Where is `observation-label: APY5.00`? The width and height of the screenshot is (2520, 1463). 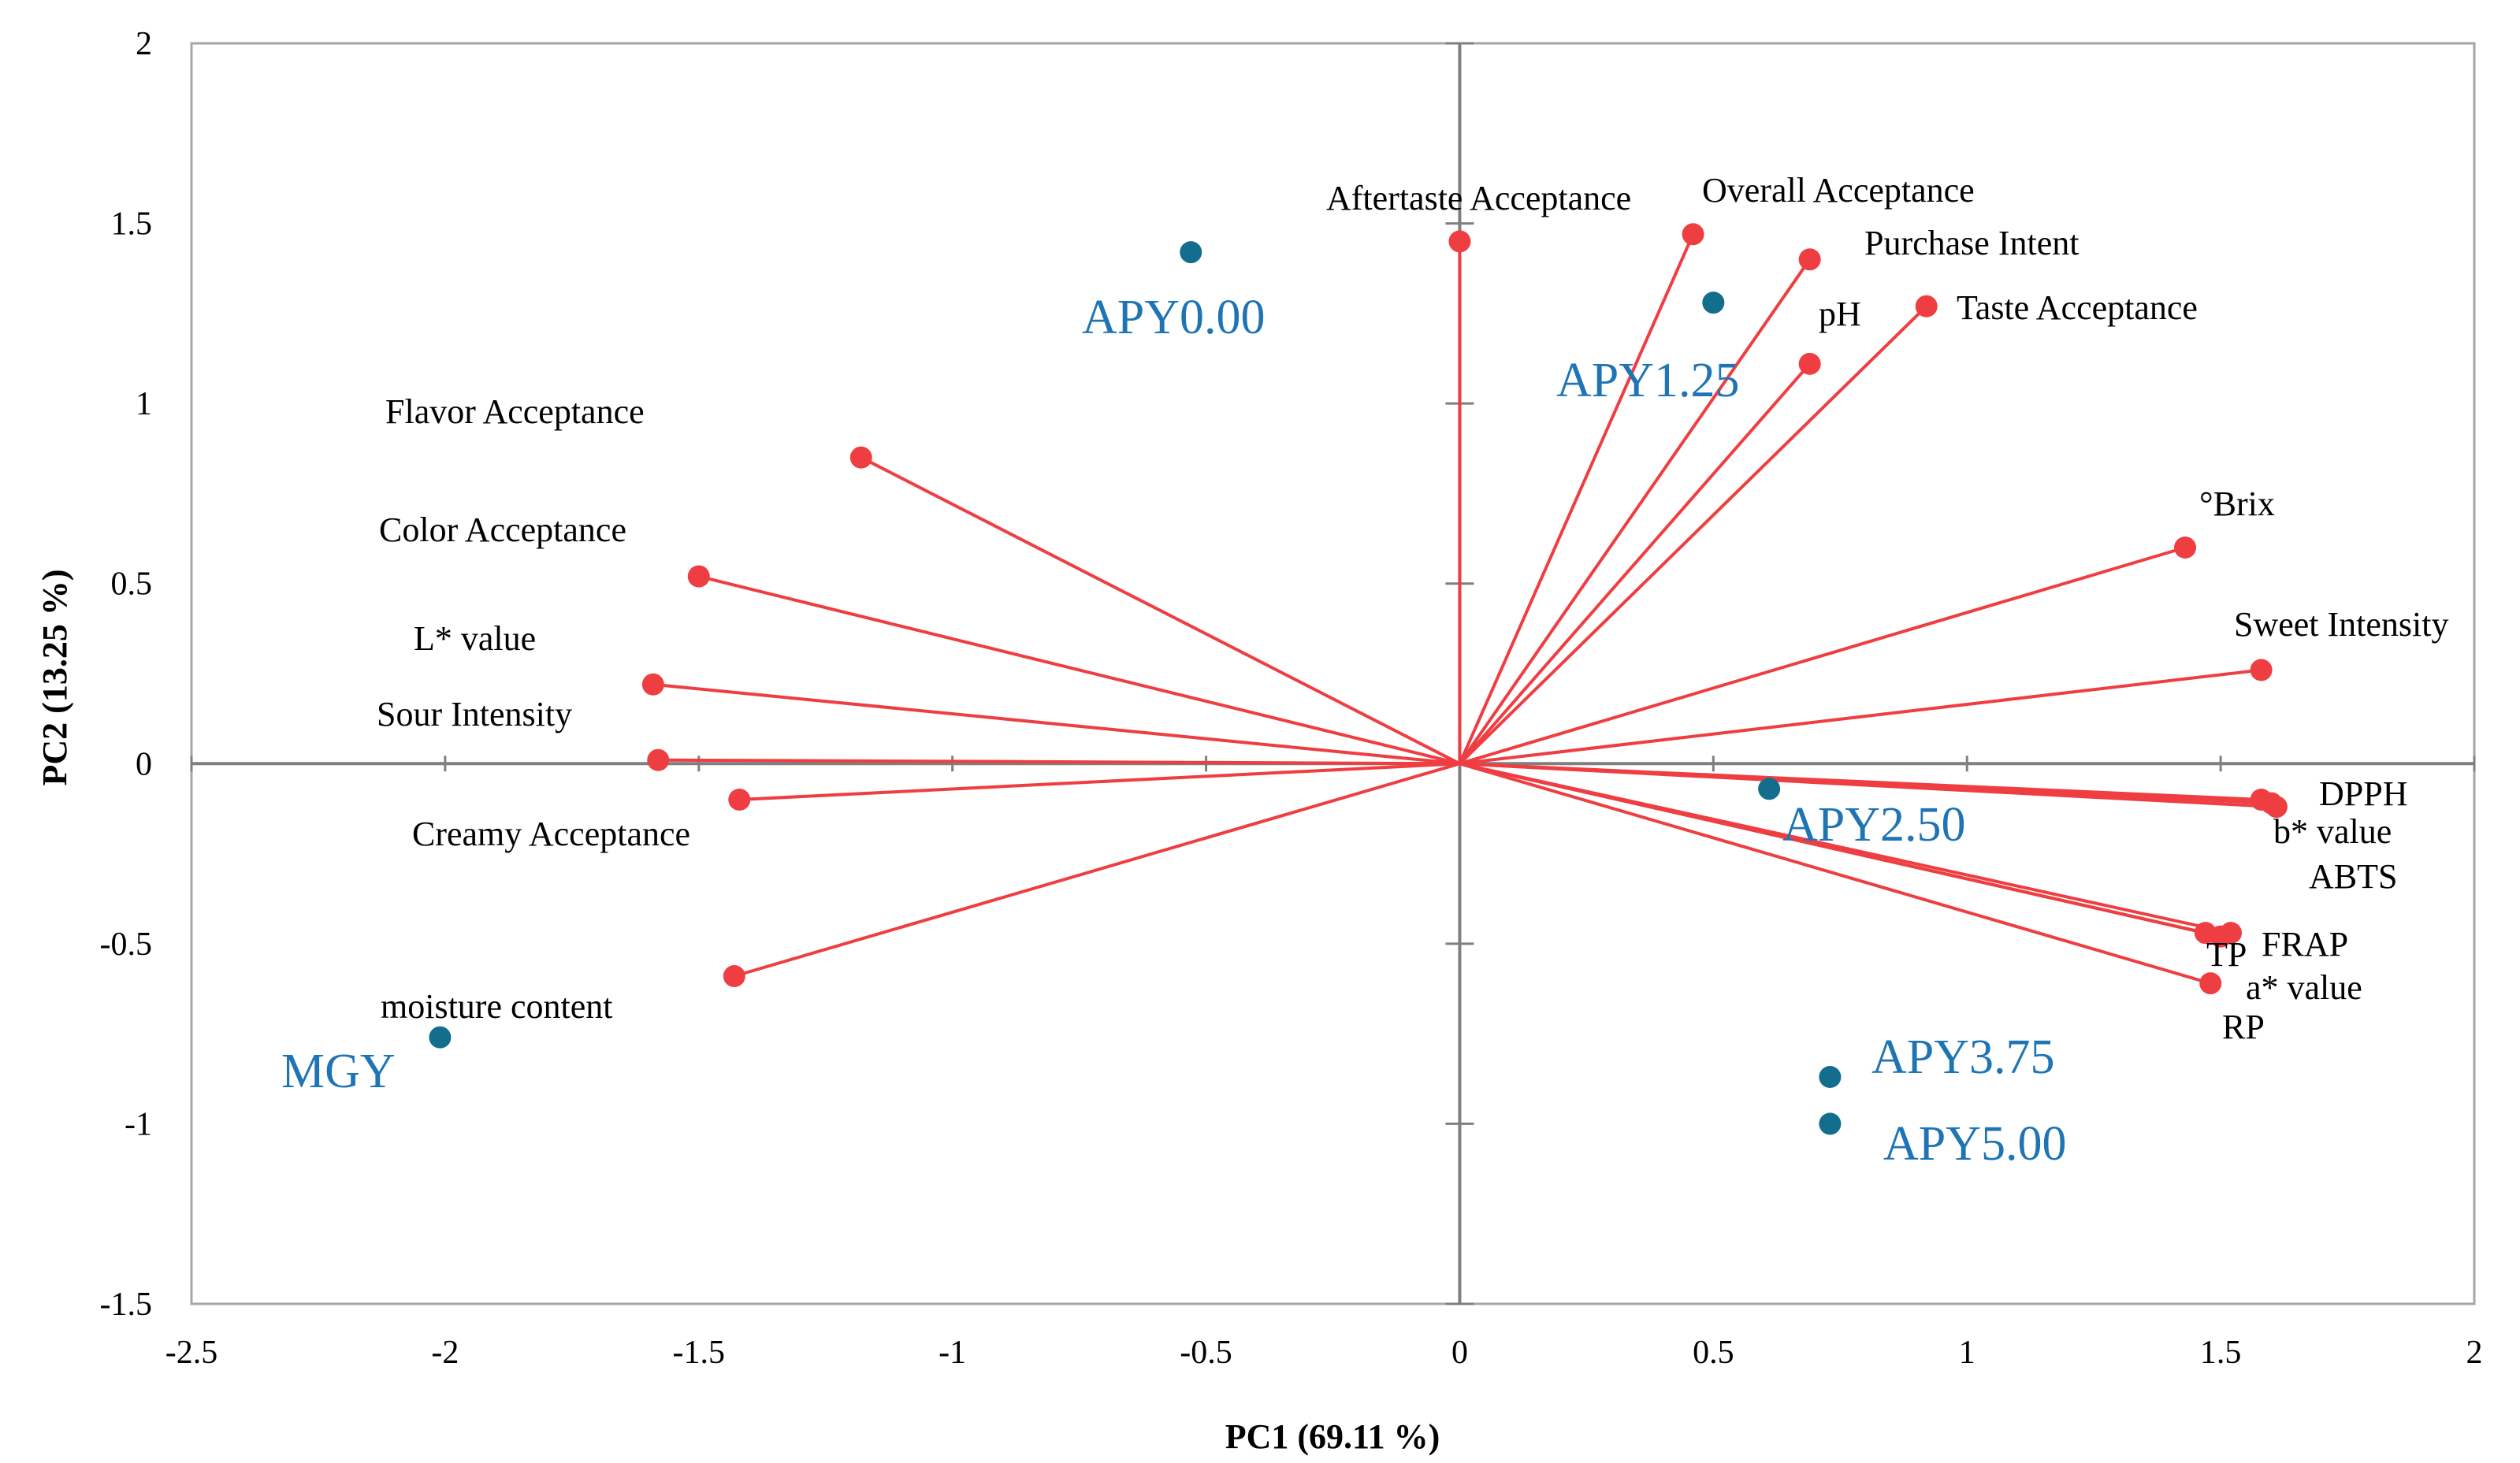
observation-label: APY5.00 is located at coordinates (1975, 1144).